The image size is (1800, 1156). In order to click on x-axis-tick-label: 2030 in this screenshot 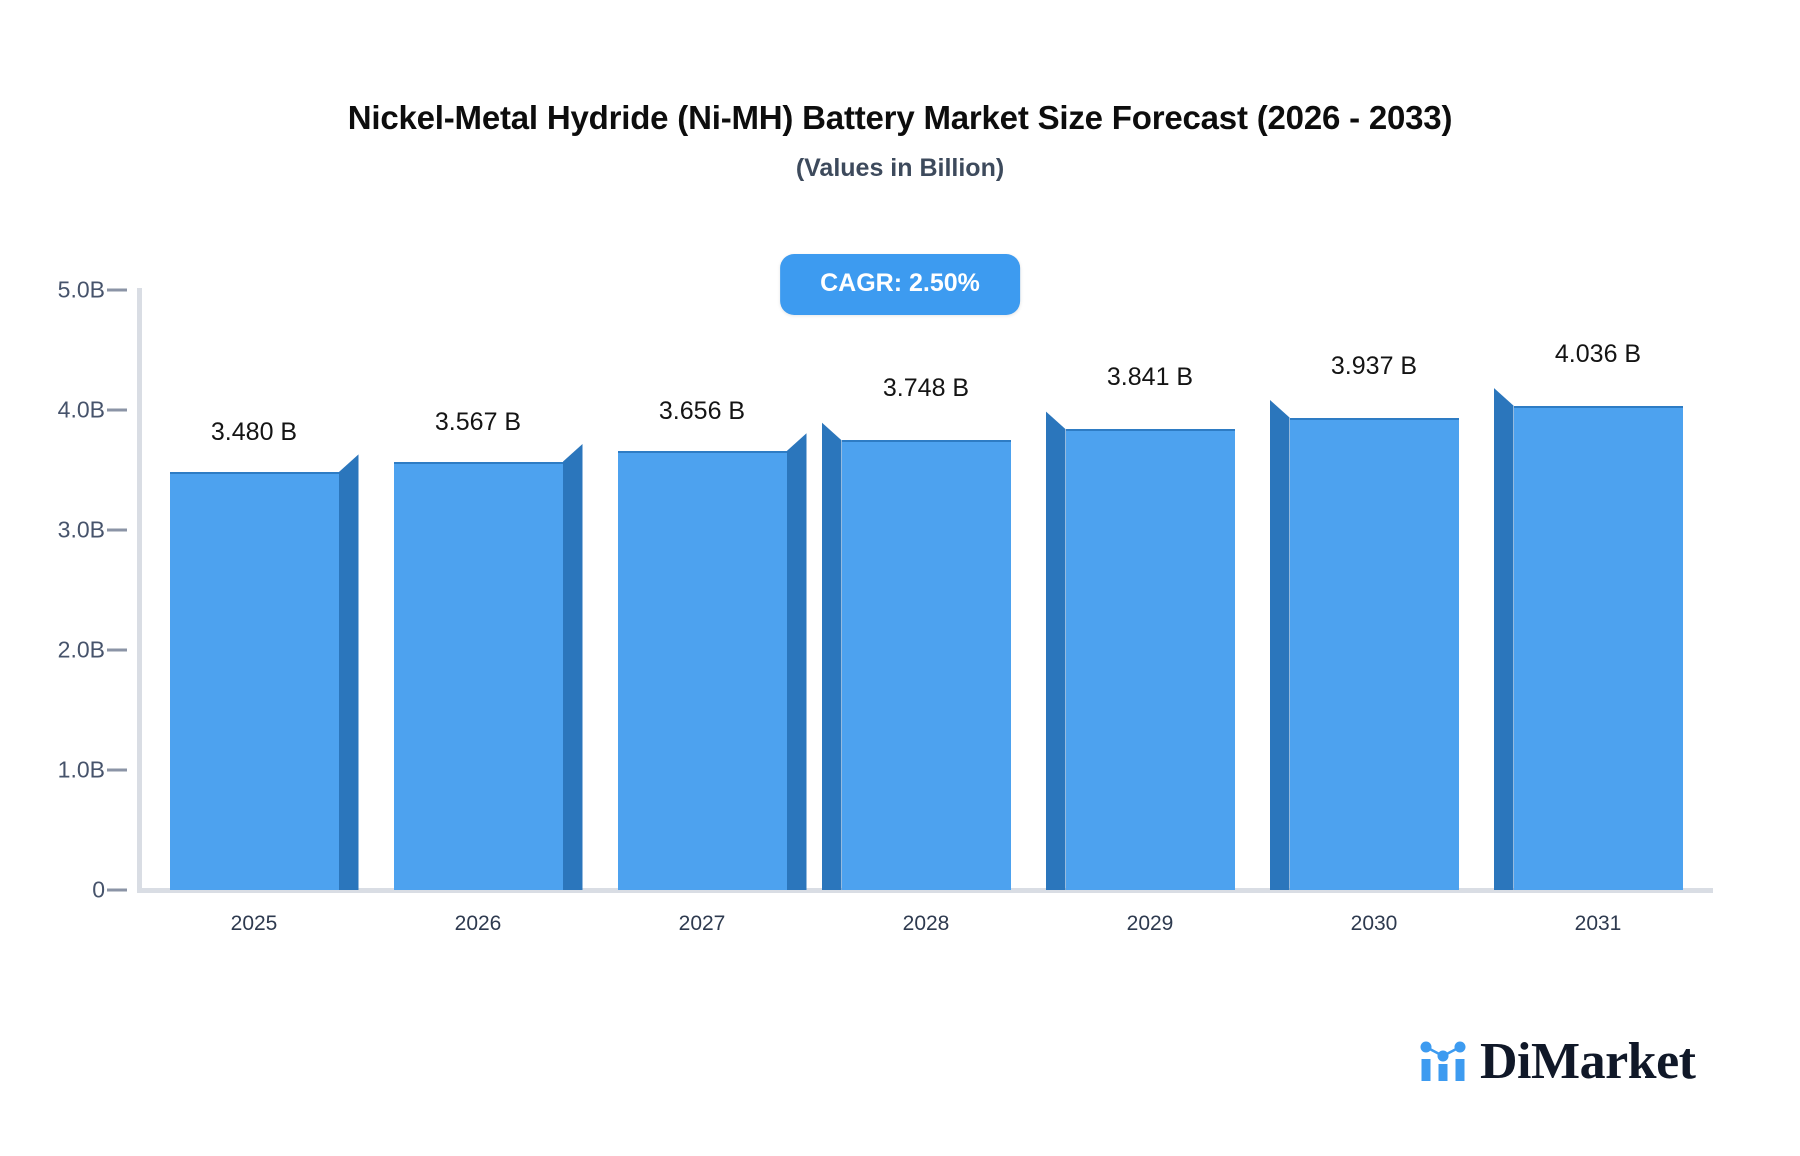, I will do `click(1374, 923)`.